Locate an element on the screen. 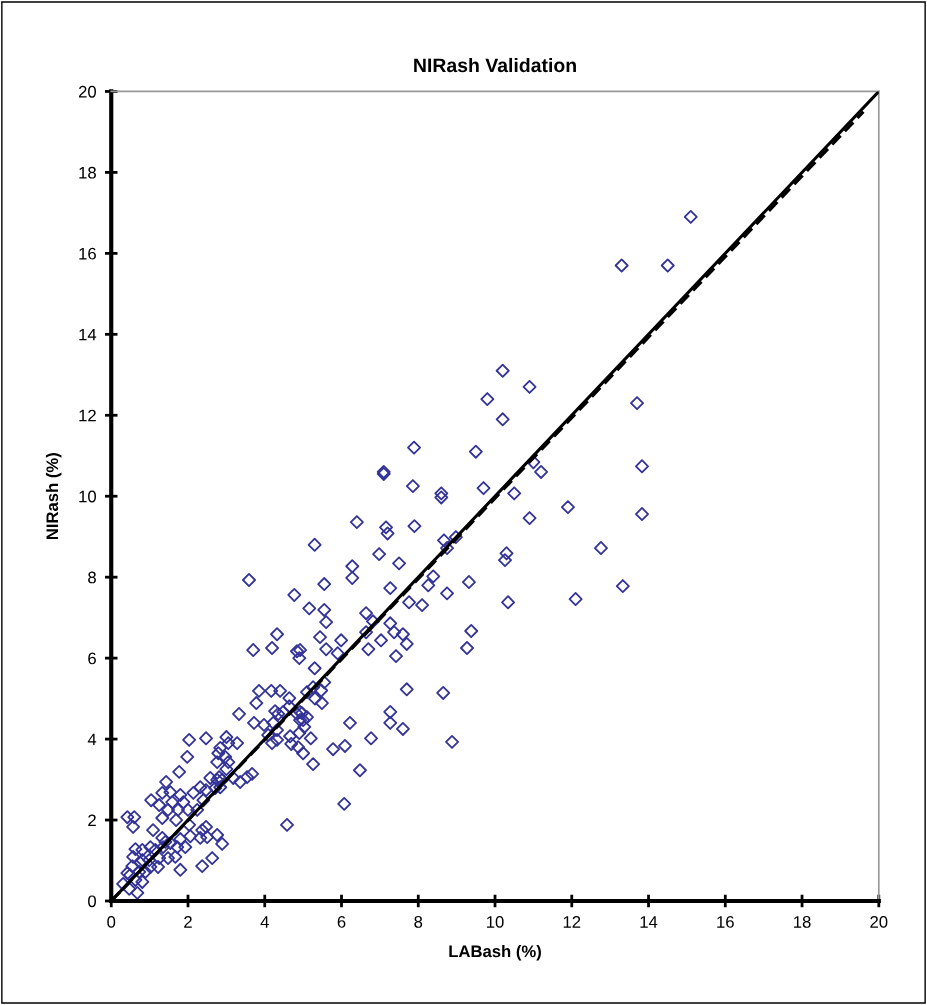 The image size is (927, 1005). x-tick-label: 2 is located at coordinates (188, 922).